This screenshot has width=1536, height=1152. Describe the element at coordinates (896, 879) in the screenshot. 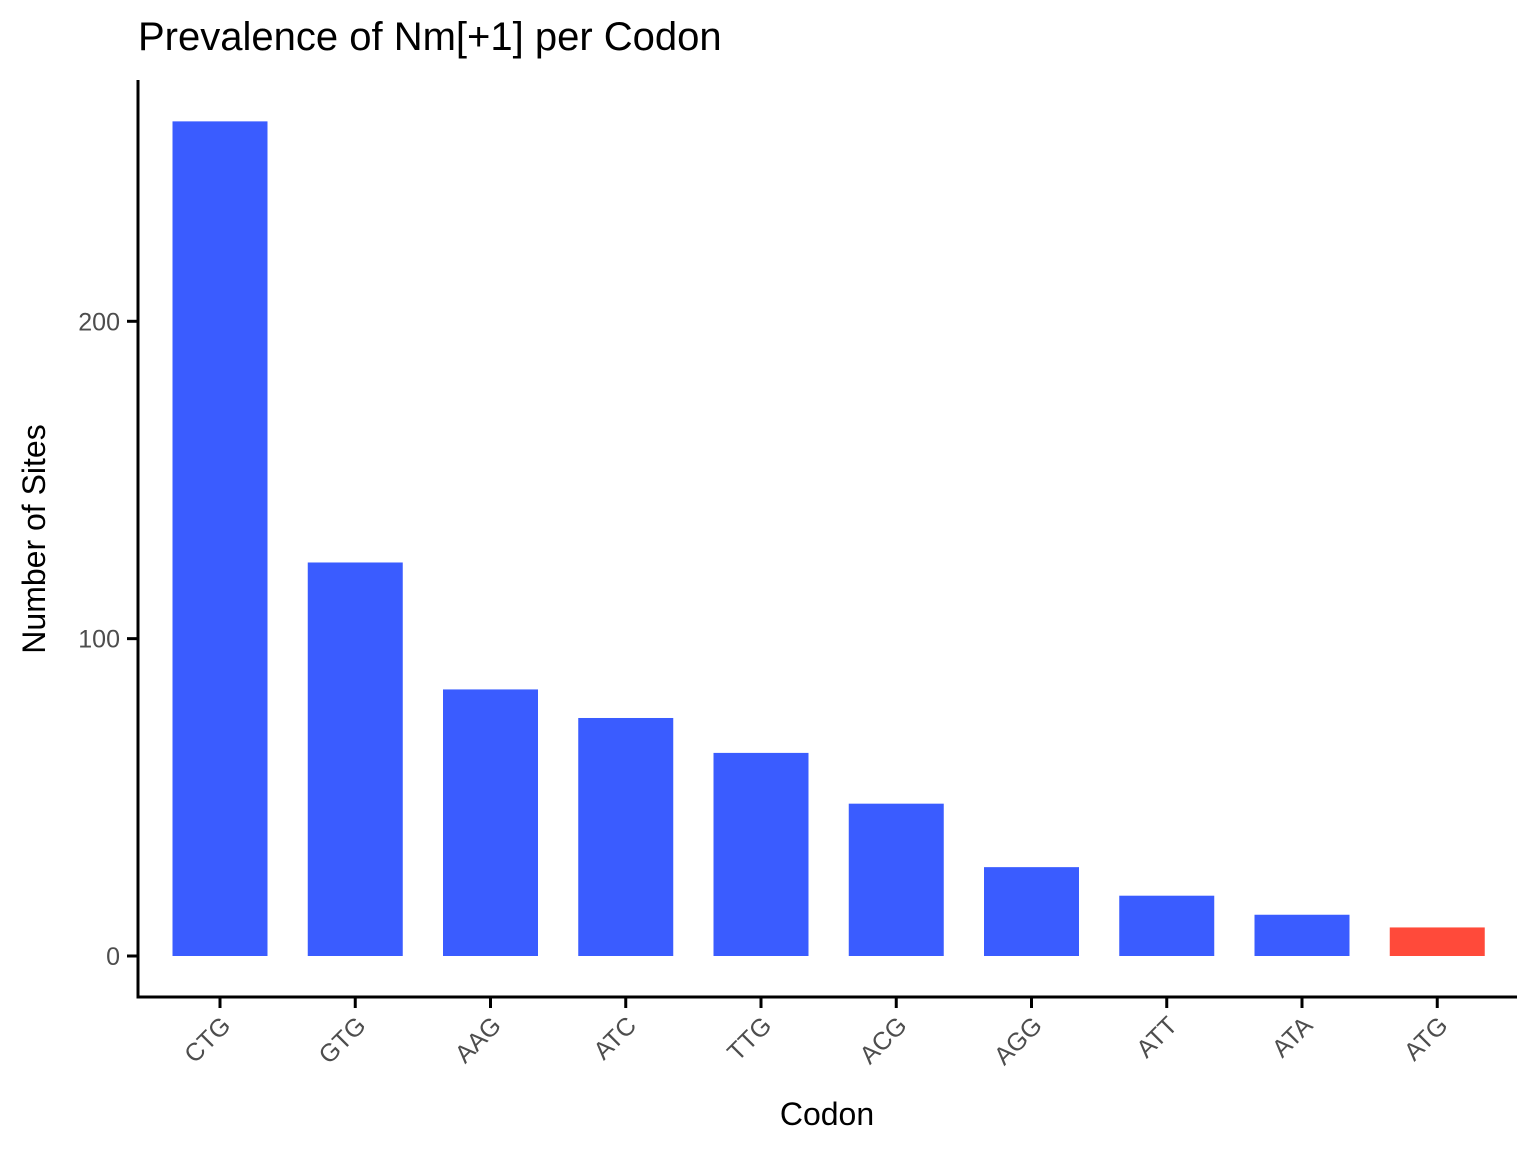

I see `bar-acg` at that location.